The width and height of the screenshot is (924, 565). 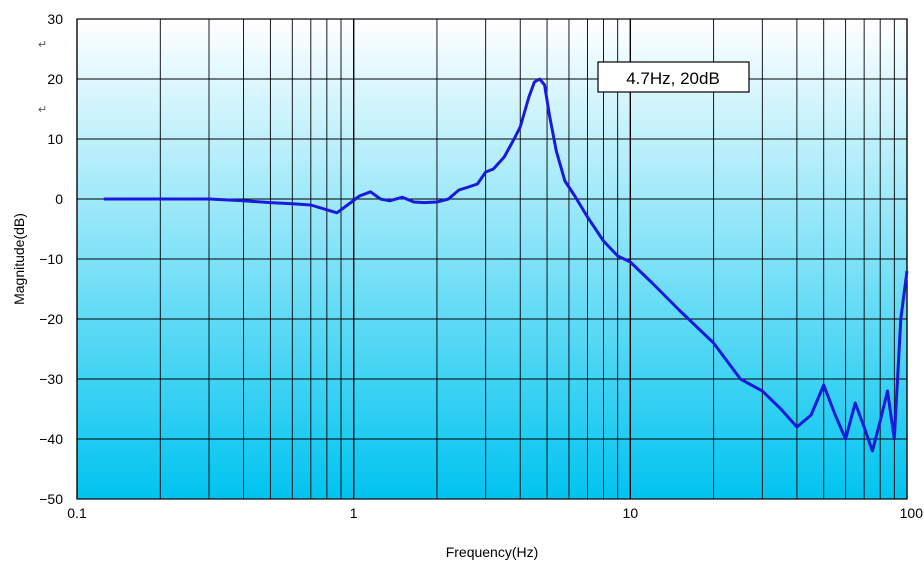 What do you see at coordinates (42, 110) in the screenshot?
I see `paragraph-mark-2: ↵` at bounding box center [42, 110].